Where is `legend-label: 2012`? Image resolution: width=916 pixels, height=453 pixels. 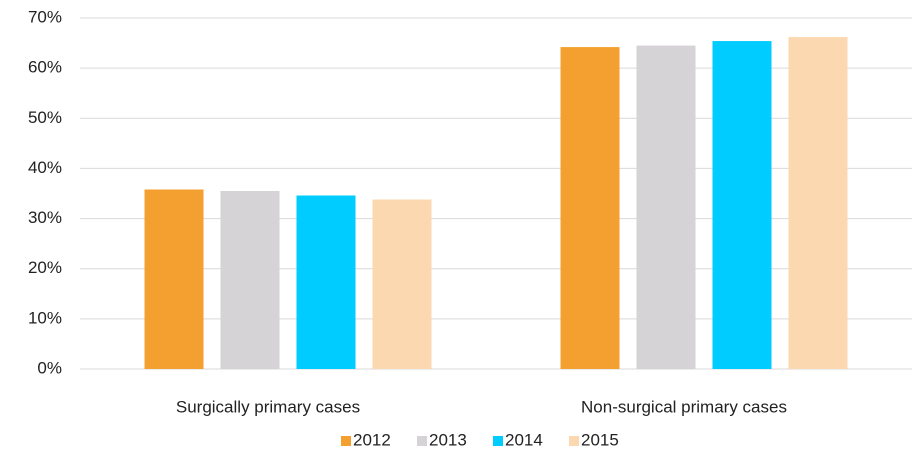 legend-label: 2012 is located at coordinates (372, 439).